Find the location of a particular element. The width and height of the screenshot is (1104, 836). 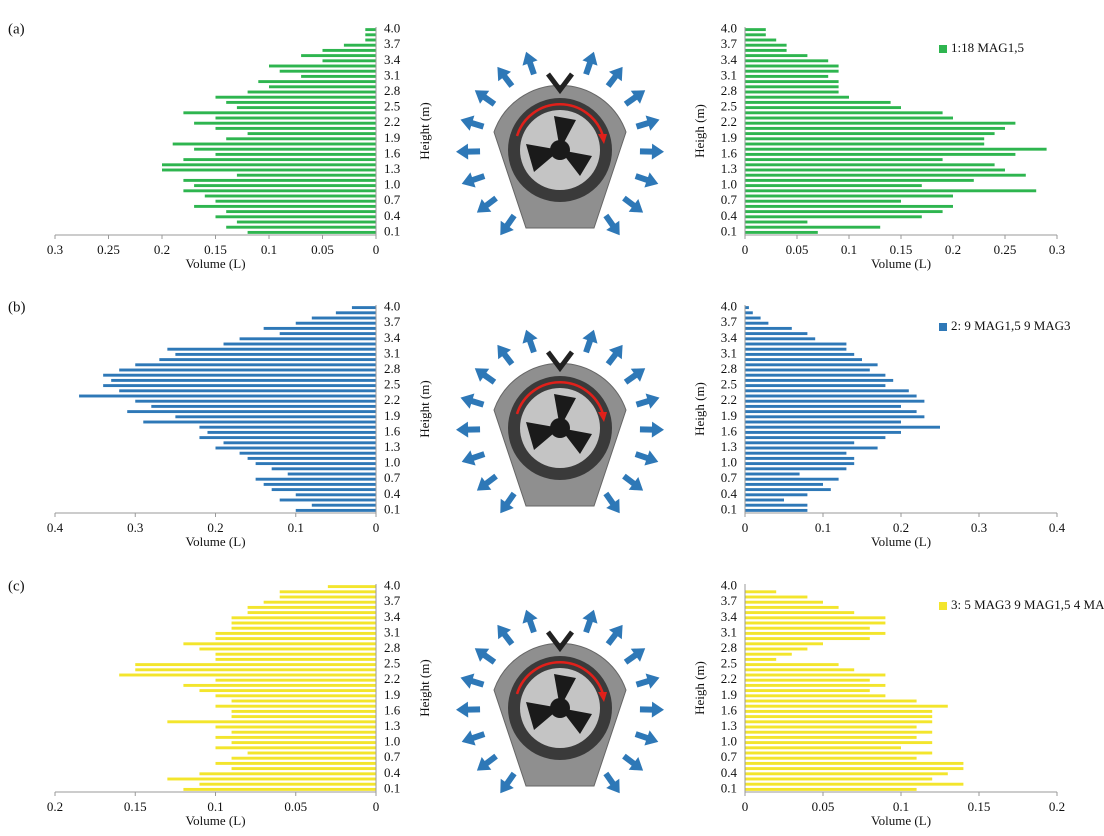

legend-label: 2: 9 MAG1,5 9 MAG3 is located at coordinates (1011, 325).